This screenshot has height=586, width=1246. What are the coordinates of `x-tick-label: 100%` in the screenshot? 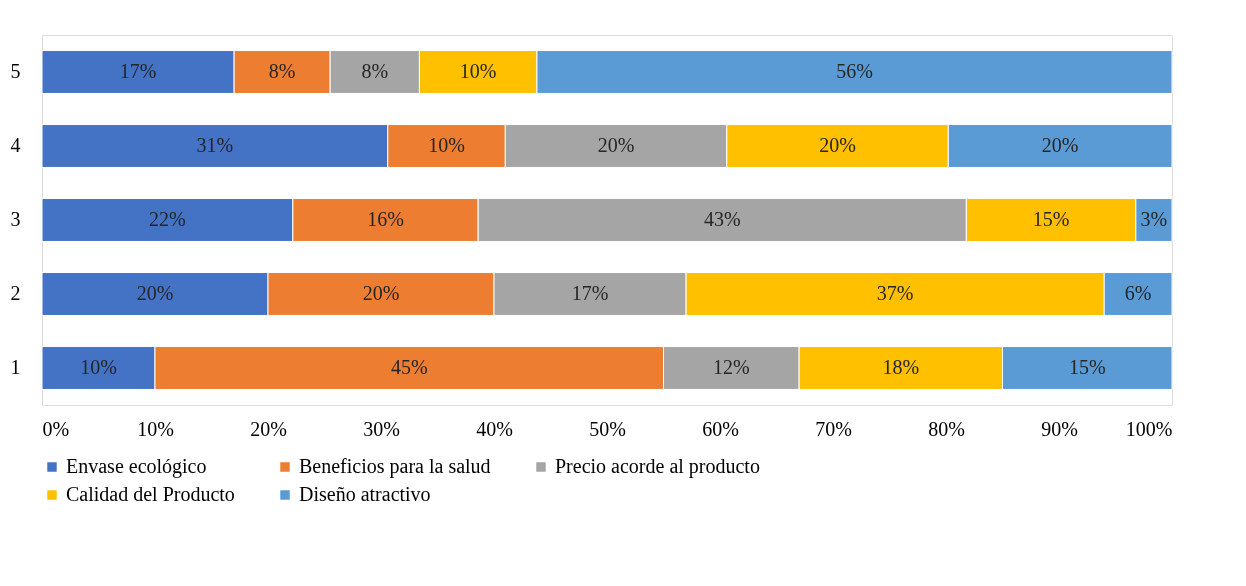 It's located at (1149, 428).